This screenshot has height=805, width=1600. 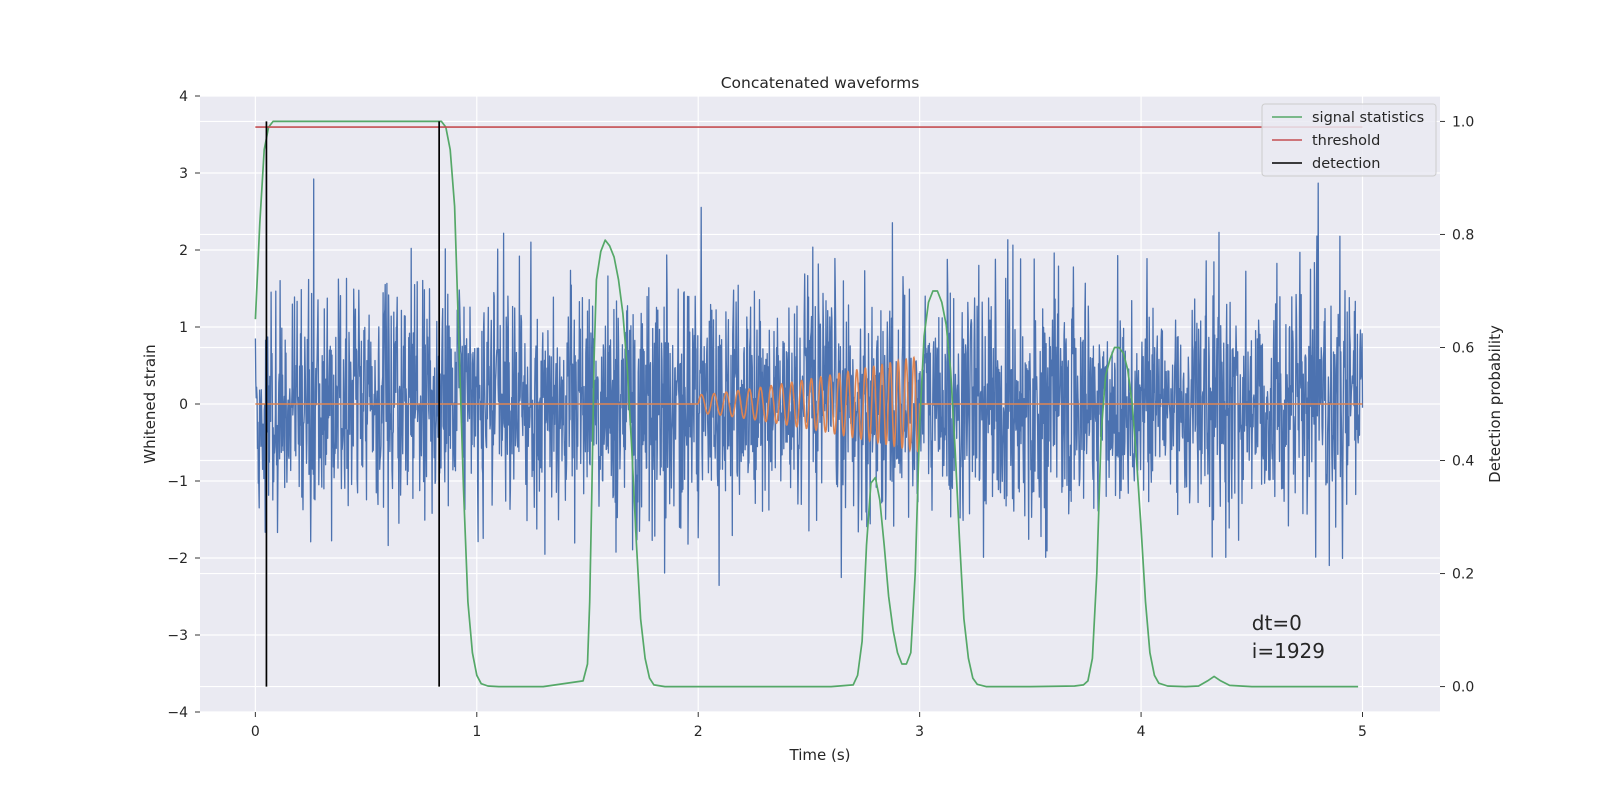 I want to click on annotation-dt: dt=0, so click(x=1277, y=623).